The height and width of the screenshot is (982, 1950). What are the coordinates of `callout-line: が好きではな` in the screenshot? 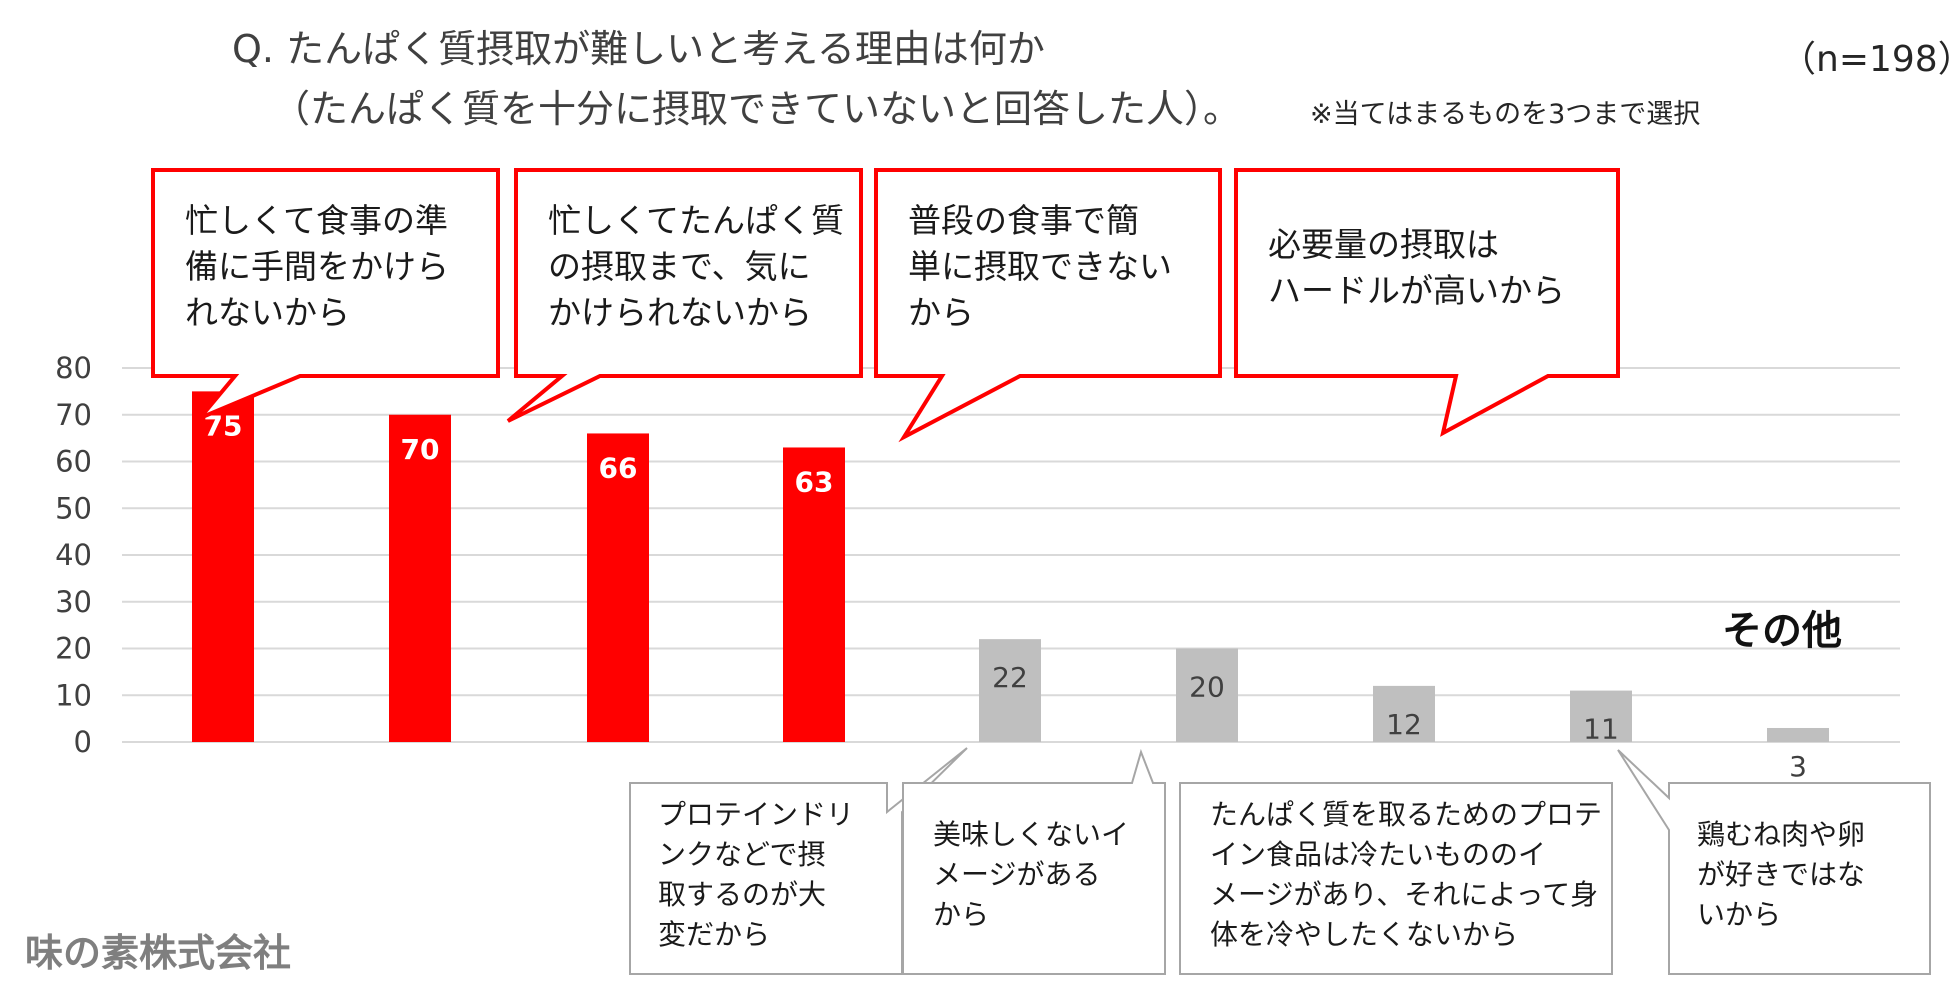 It's located at (1781, 874).